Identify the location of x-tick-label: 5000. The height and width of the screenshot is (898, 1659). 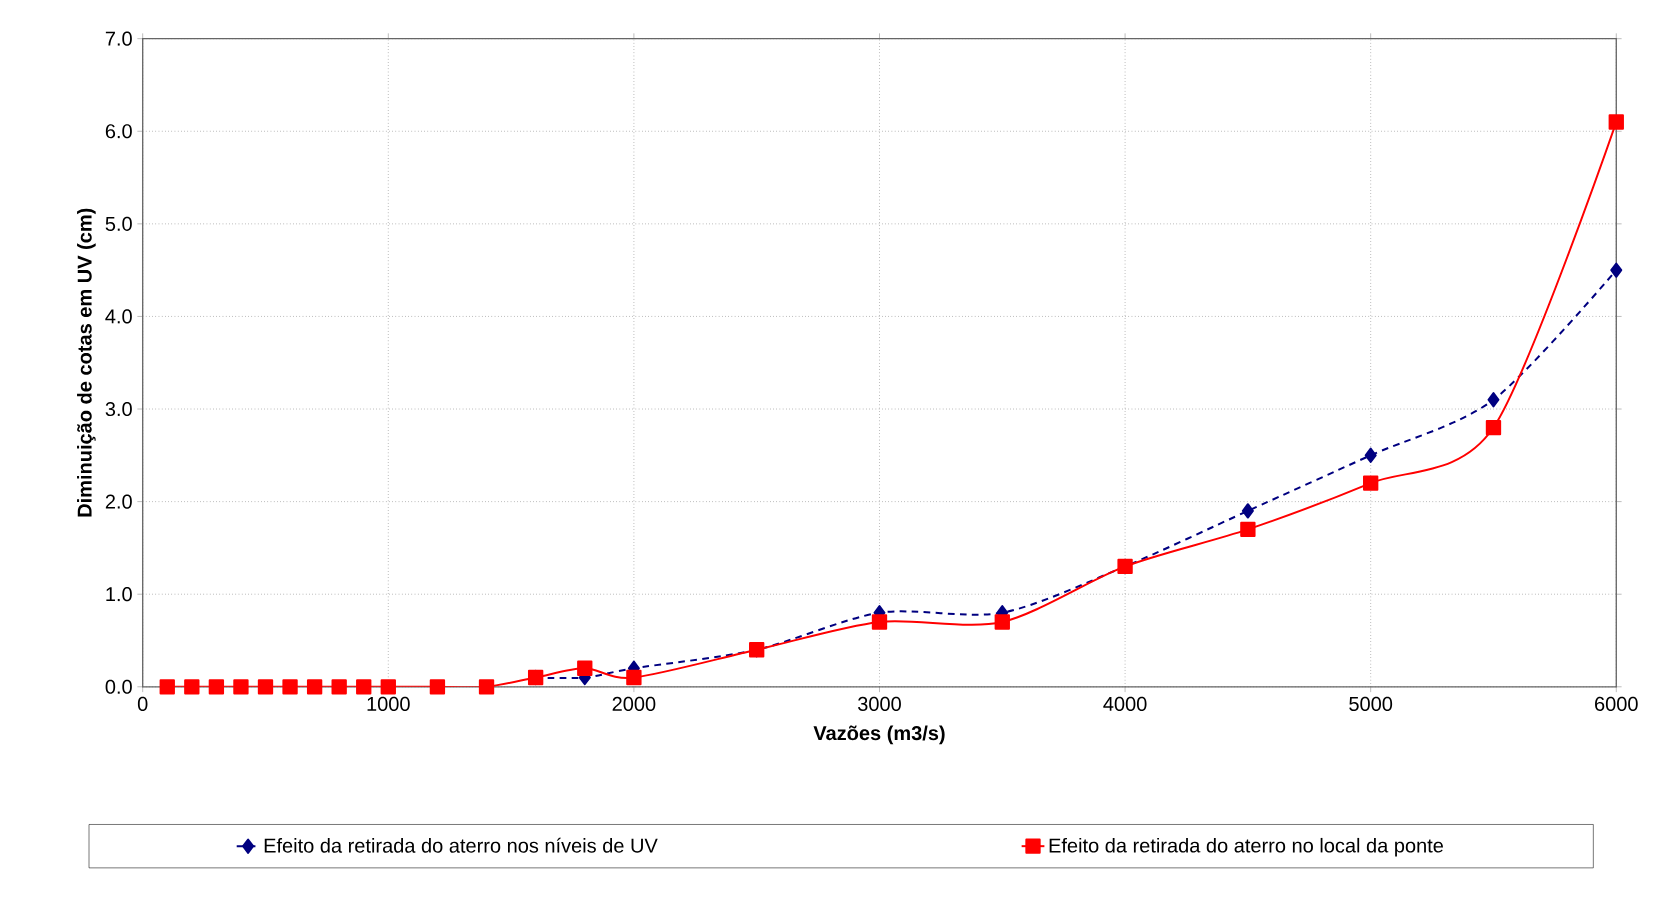
(1371, 703).